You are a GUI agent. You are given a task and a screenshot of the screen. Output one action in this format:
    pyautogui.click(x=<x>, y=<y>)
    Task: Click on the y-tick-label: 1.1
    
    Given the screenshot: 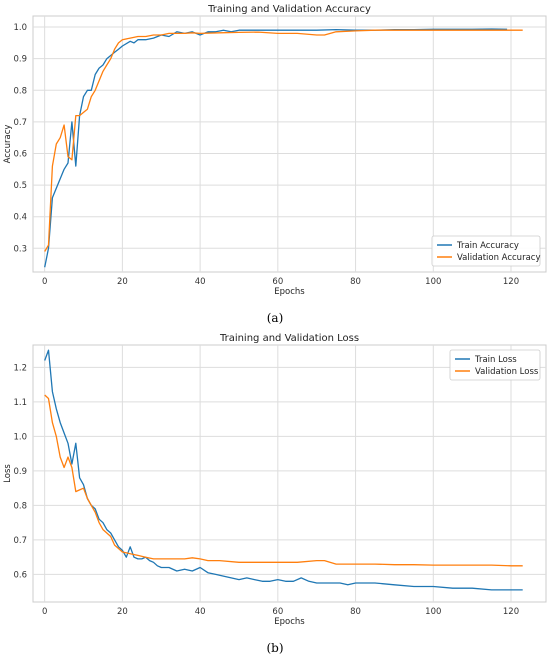 What is the action you would take?
    pyautogui.click(x=20, y=403)
    